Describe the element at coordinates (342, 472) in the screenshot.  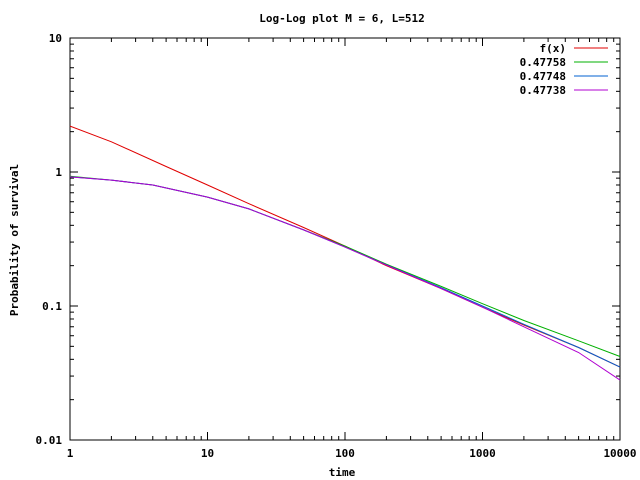
I see `x-axis-label: time` at that location.